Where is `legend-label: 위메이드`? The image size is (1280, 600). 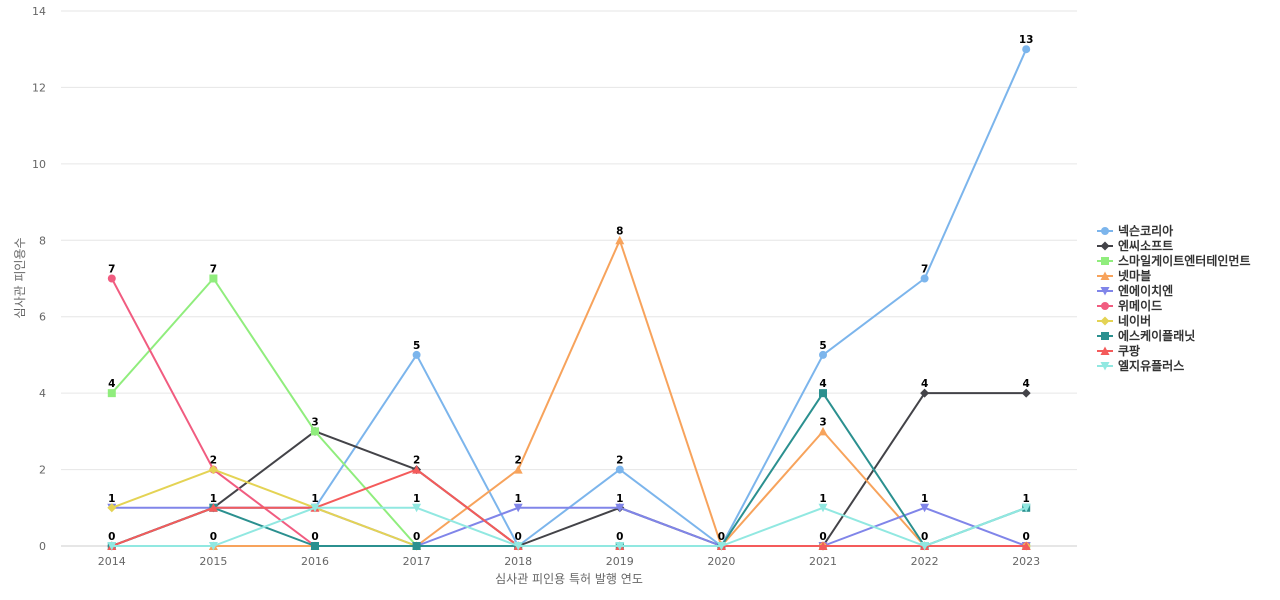 legend-label: 위메이드 is located at coordinates (1140, 305).